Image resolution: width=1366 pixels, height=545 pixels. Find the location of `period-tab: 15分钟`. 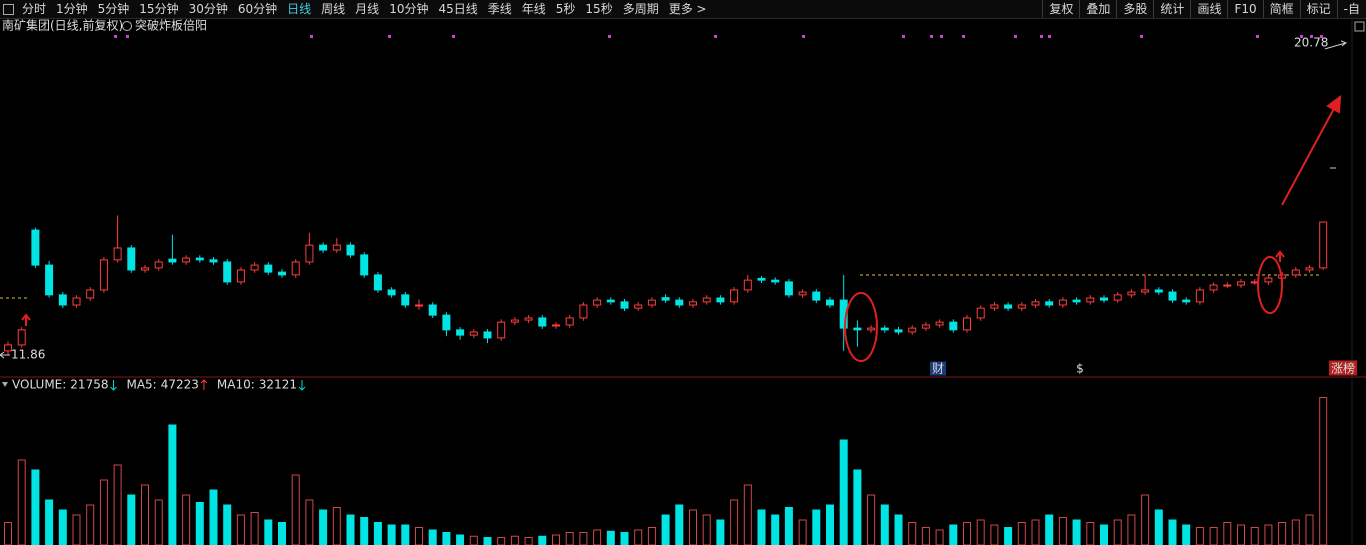

period-tab: 15分钟 is located at coordinates (159, 9).